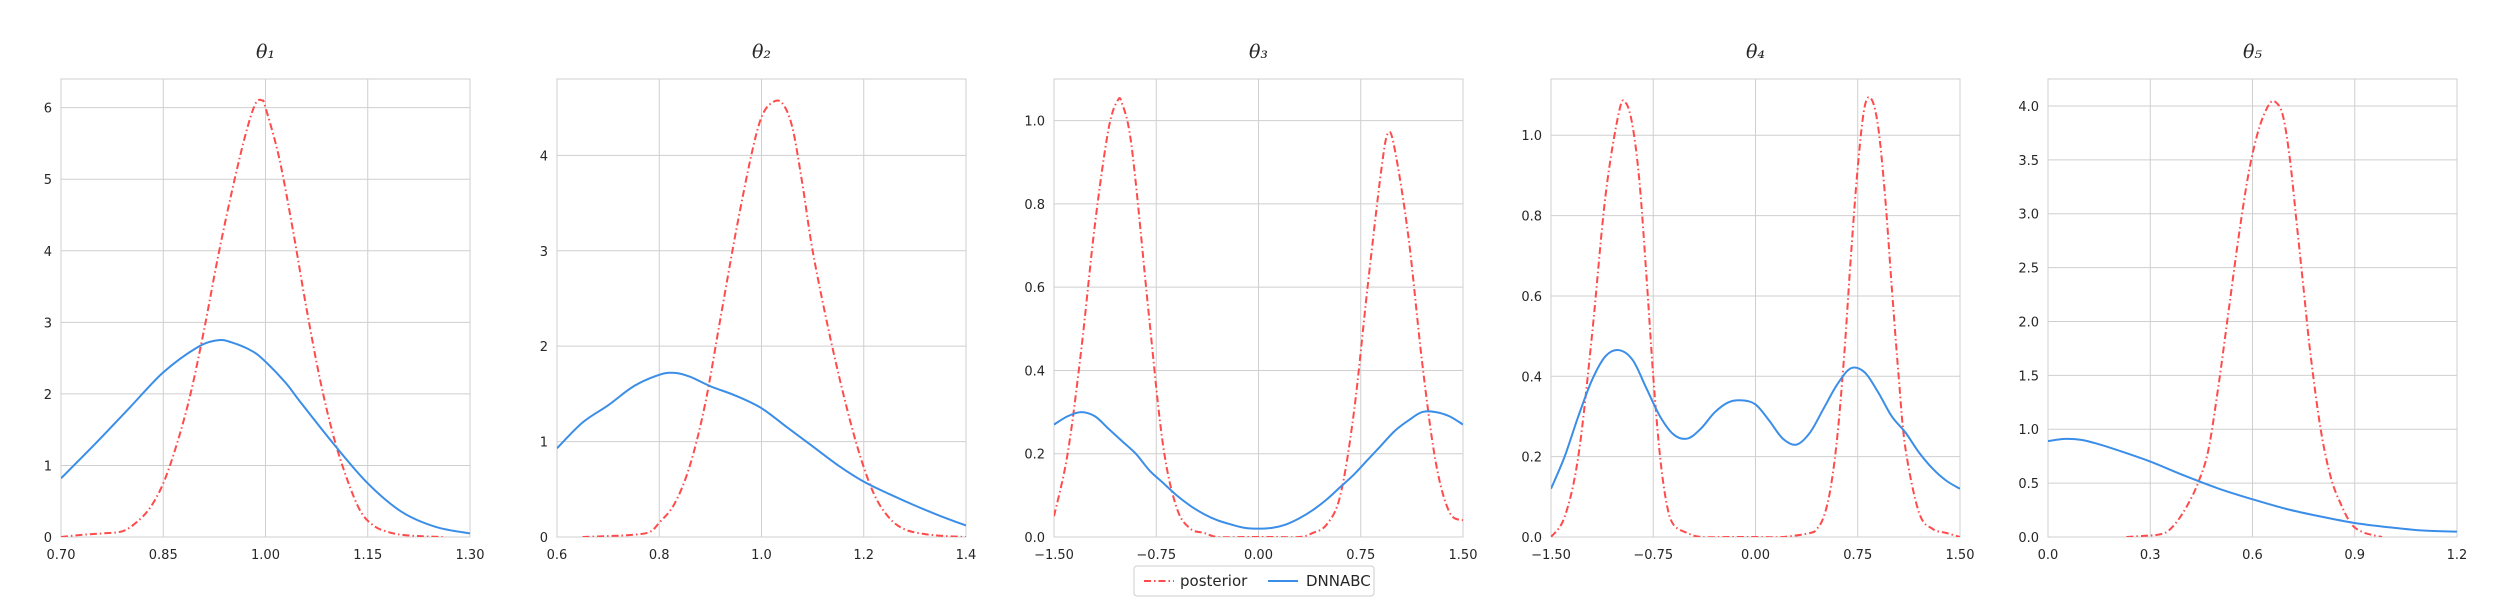 This screenshot has width=2500, height=600. Describe the element at coordinates (367, 555) in the screenshot. I see `x-tick-label: 1.15` at that location.